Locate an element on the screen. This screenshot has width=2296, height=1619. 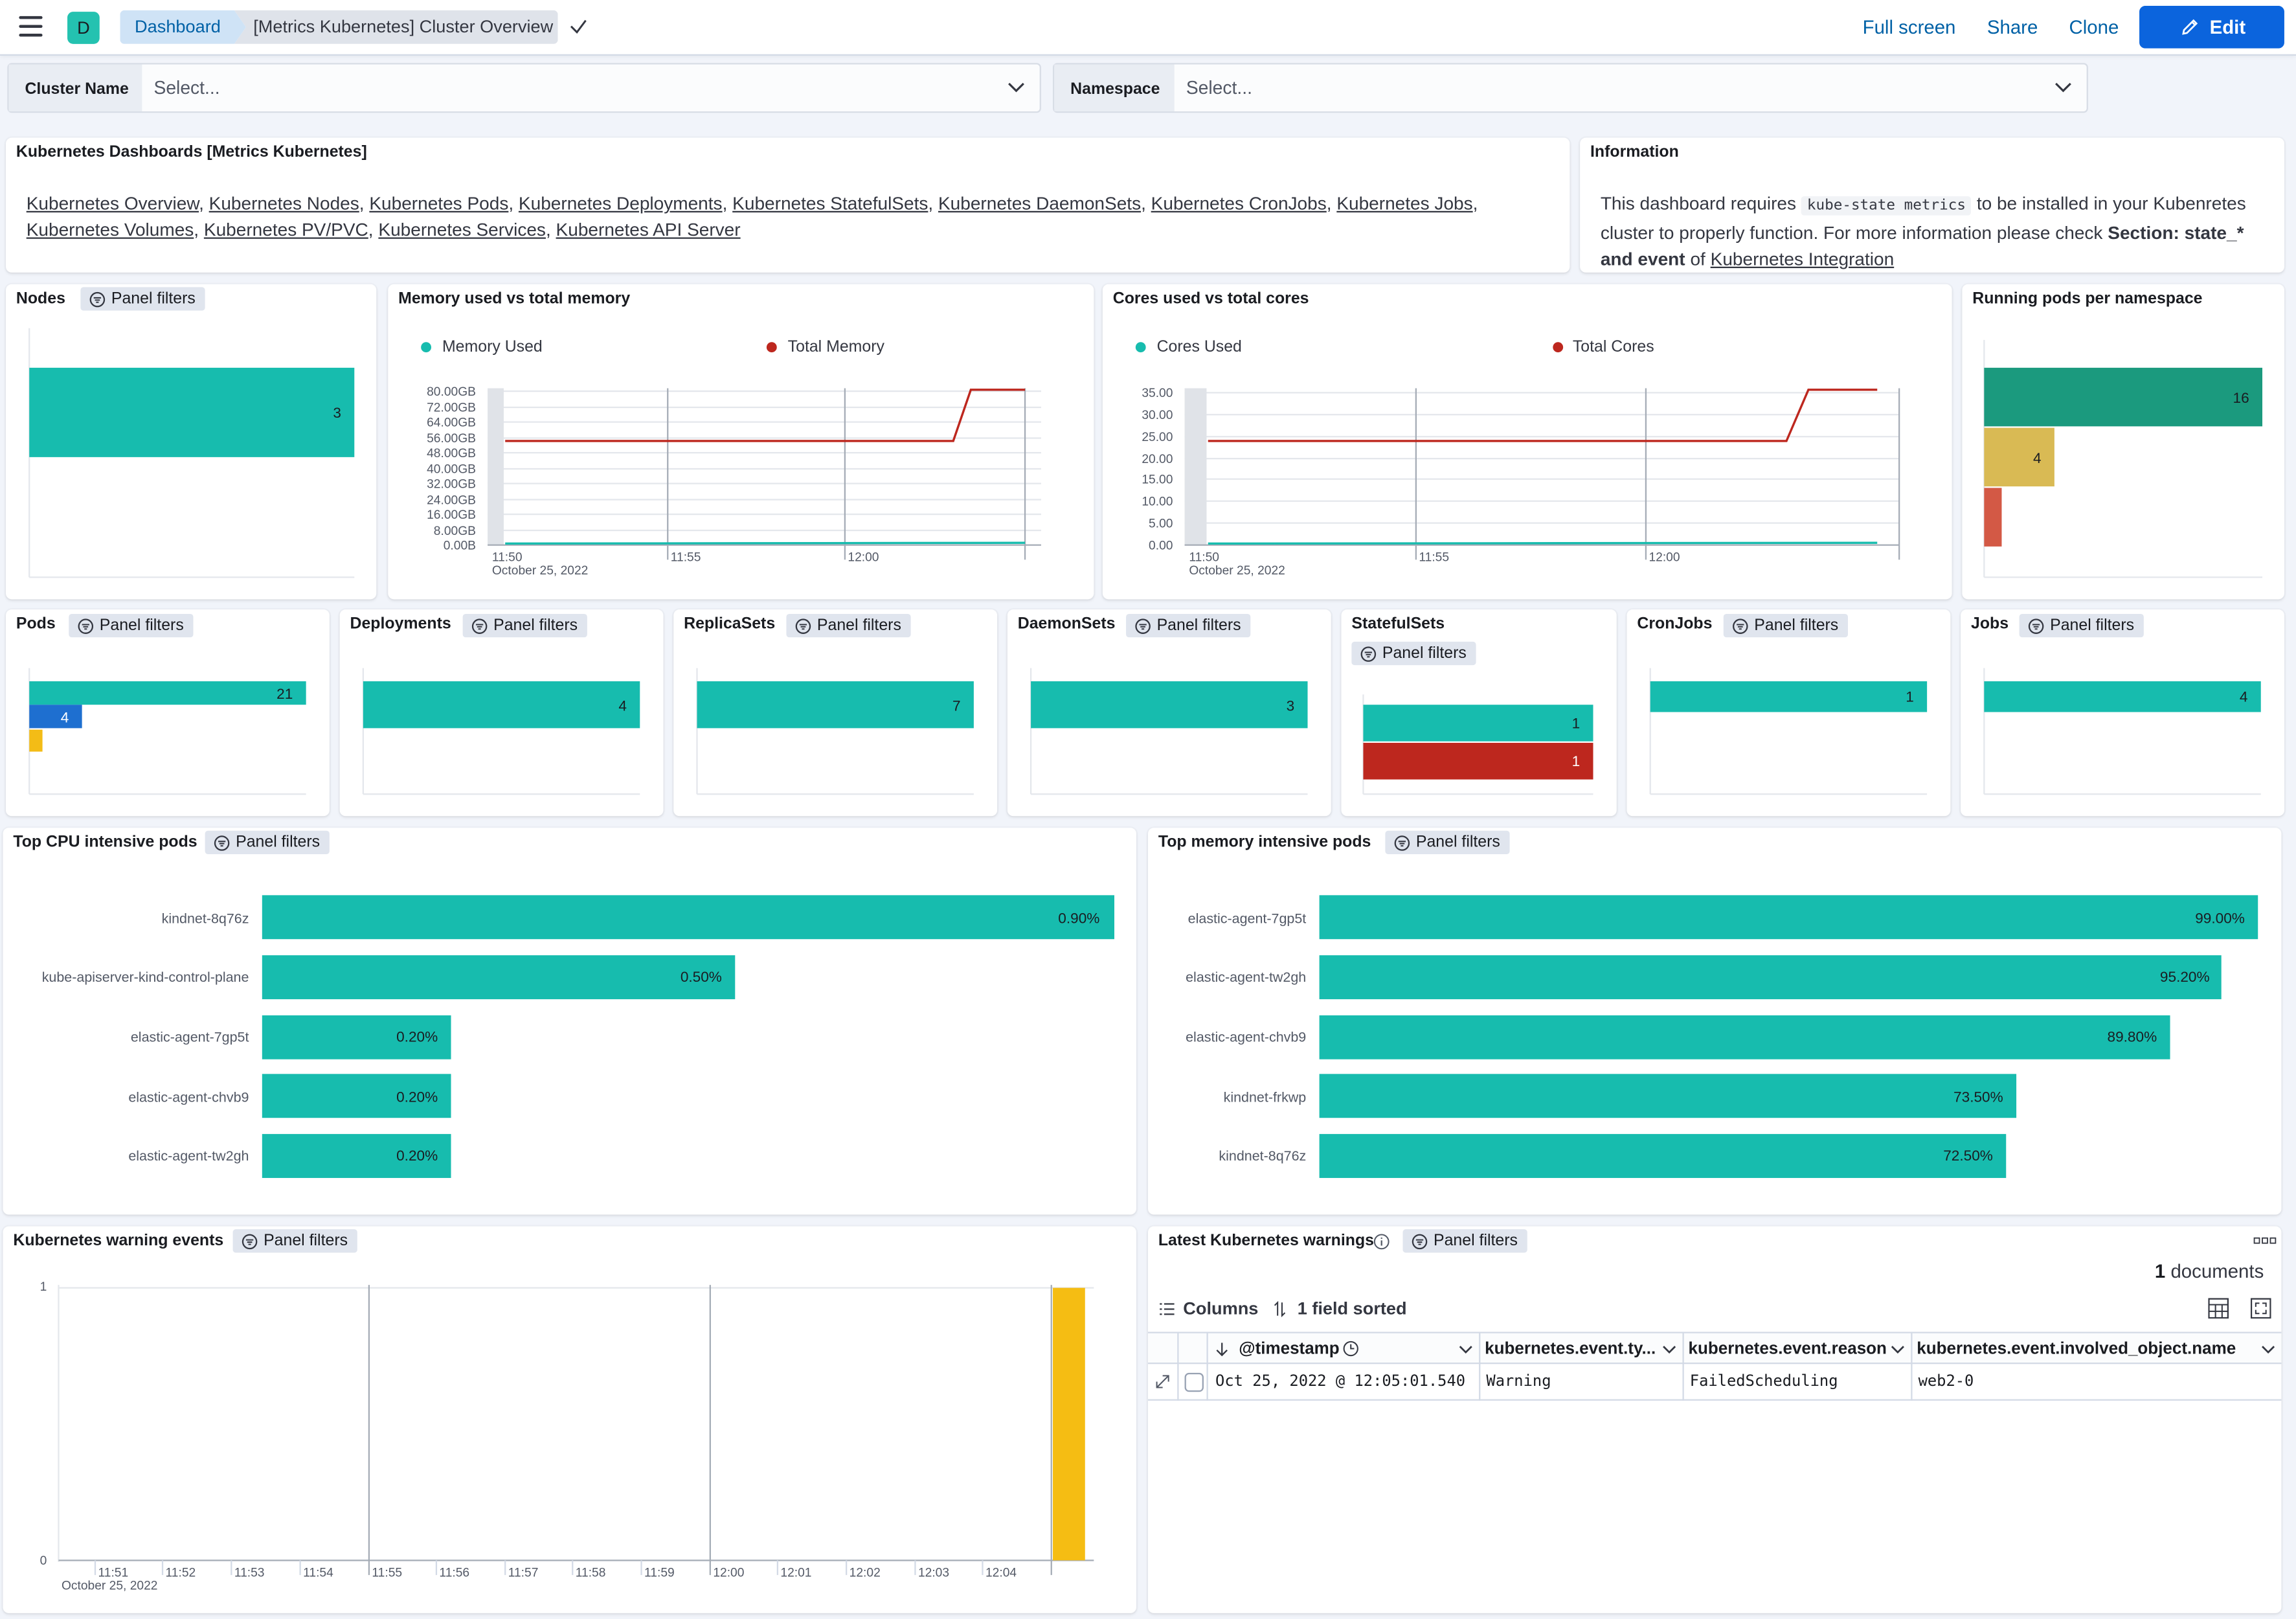
link-kubernetes-pods: Kubernetes Pods is located at coordinates (439, 203).